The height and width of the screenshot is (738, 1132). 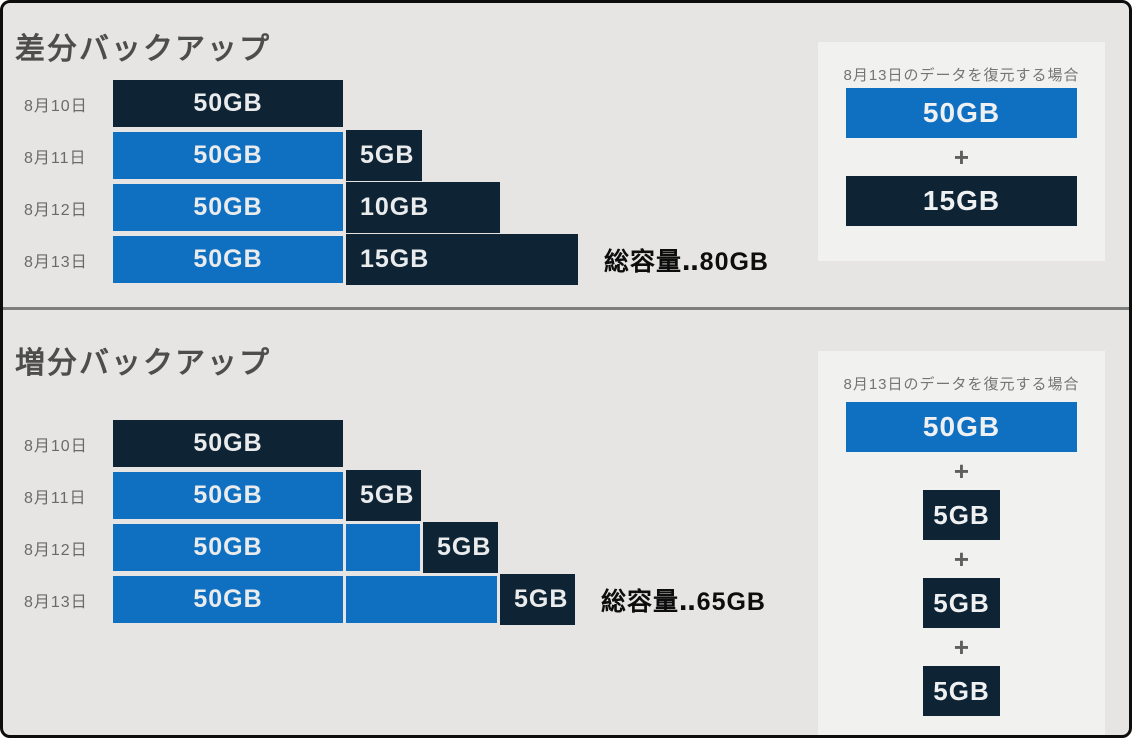 What do you see at coordinates (683, 601) in the screenshot?
I see `total-capacity-label: 総容量‥65GB` at bounding box center [683, 601].